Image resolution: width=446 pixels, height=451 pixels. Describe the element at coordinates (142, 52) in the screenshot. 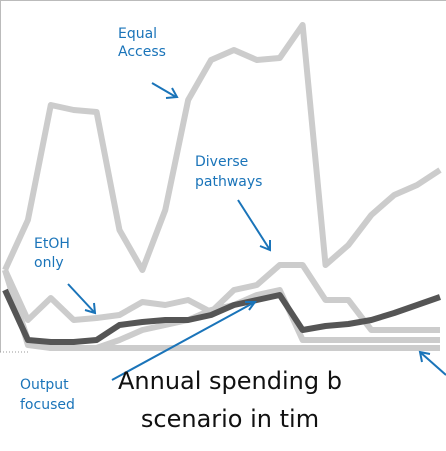

I see `annotation: Access` at that location.